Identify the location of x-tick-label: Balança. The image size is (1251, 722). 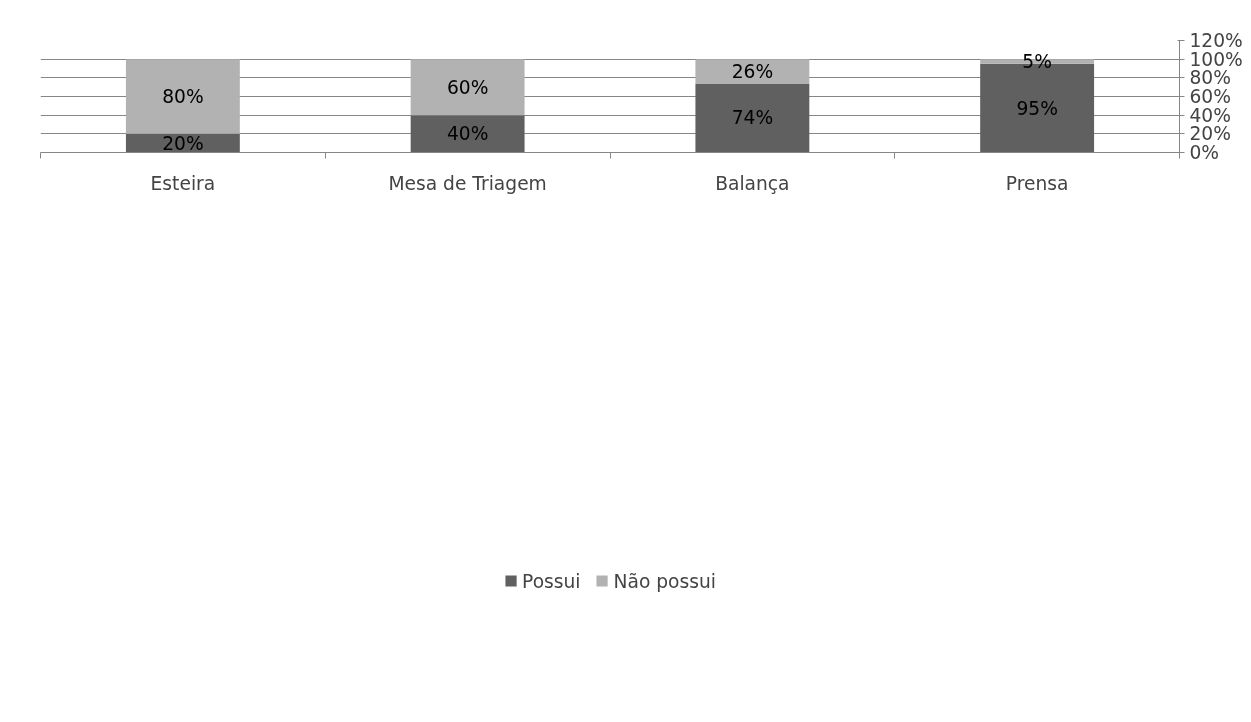
(752, 183).